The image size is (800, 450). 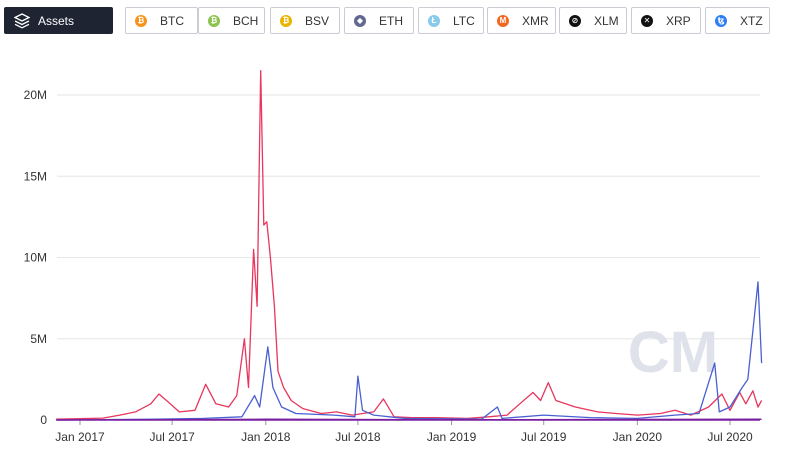 I want to click on y-tick-label: 20M, so click(x=35, y=95).